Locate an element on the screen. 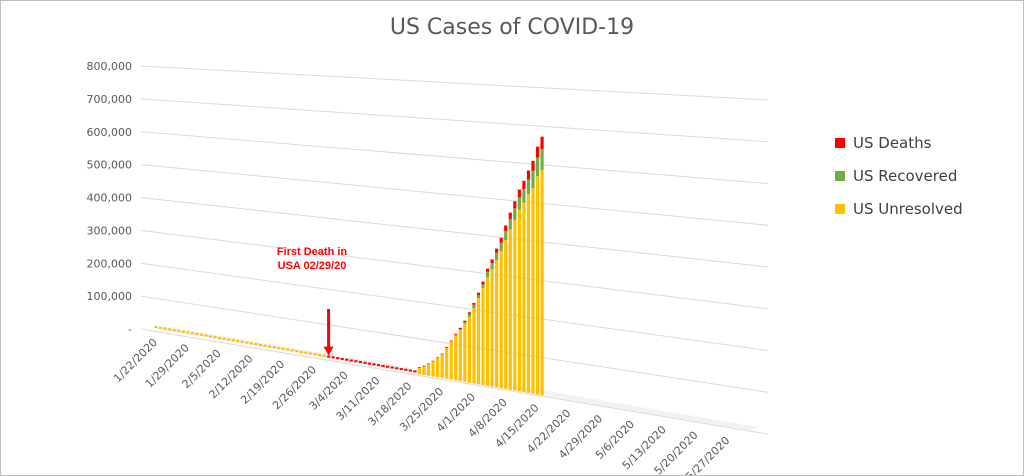 The height and width of the screenshot is (476, 1024). y-tick-label: 400,000 is located at coordinates (110, 198).